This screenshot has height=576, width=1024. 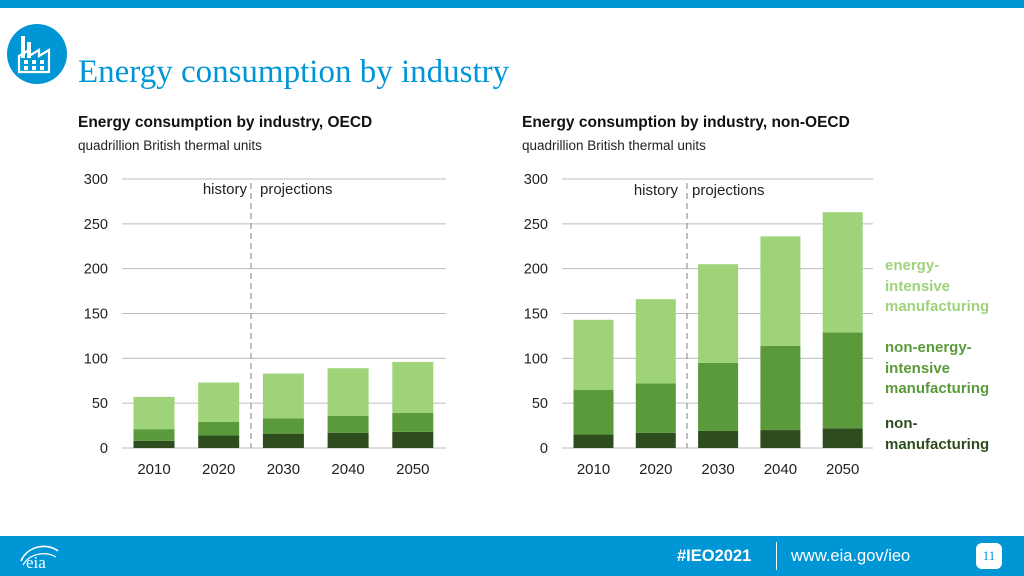 I want to click on footer-hashtag: #IEO2021, so click(x=714, y=556).